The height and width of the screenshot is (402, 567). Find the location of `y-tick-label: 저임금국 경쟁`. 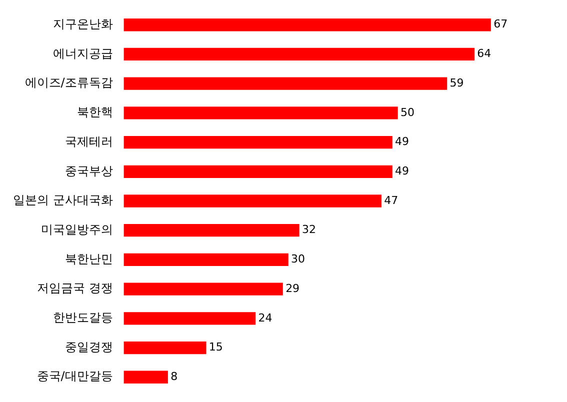

y-tick-label: 저임금국 경쟁 is located at coordinates (74, 288).